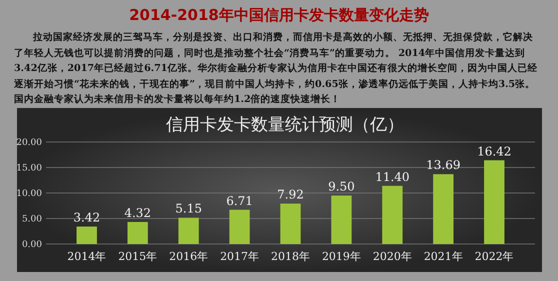 The image size is (558, 281). What do you see at coordinates (392, 177) in the screenshot?
I see `data-label: 11.40` at bounding box center [392, 177].